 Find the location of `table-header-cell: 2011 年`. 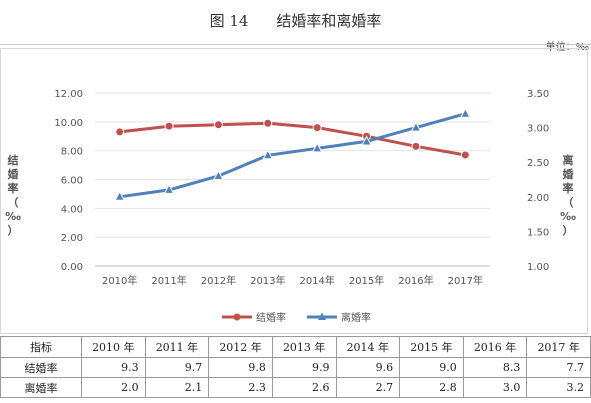

table-header-cell: 2011 年 is located at coordinates (177, 347).